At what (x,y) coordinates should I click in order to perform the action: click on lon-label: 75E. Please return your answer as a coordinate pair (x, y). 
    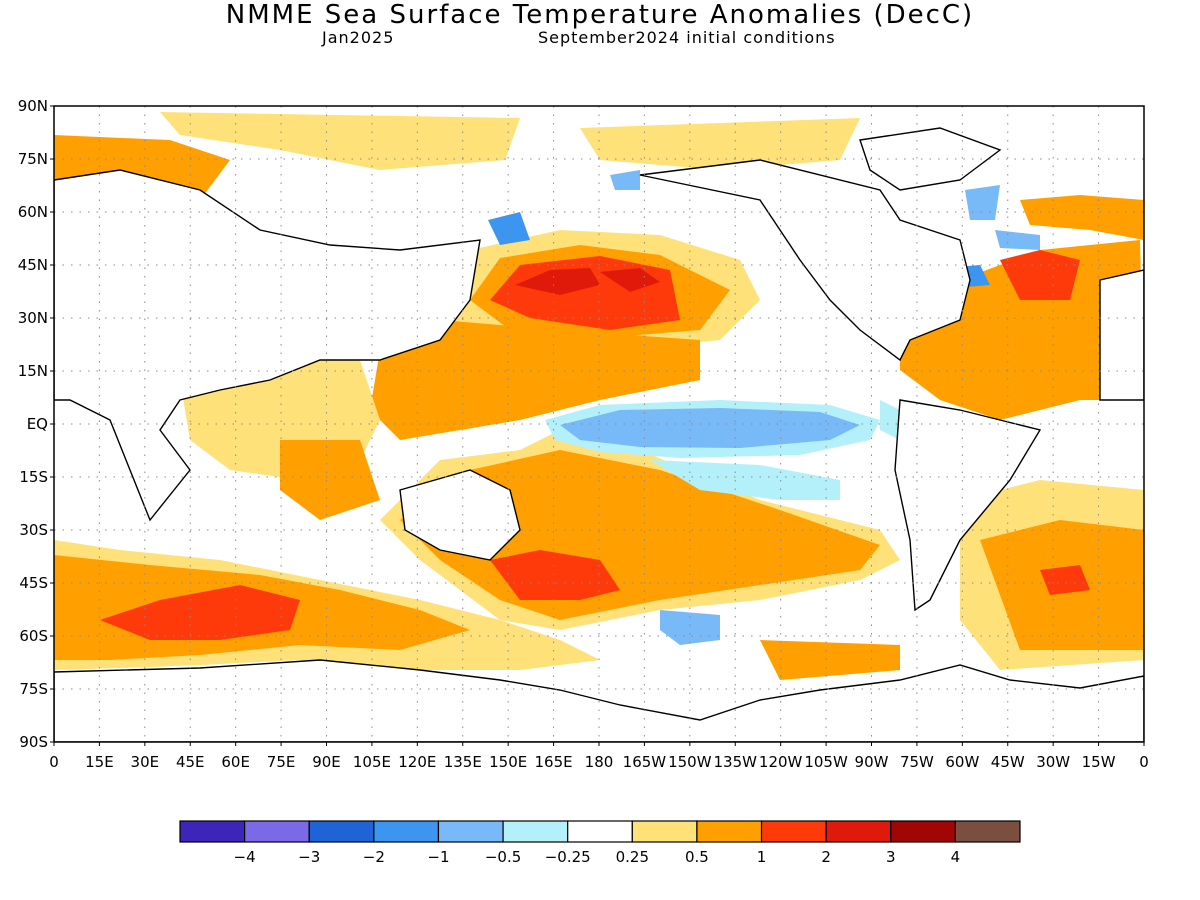
    Looking at the image, I should click on (281, 762).